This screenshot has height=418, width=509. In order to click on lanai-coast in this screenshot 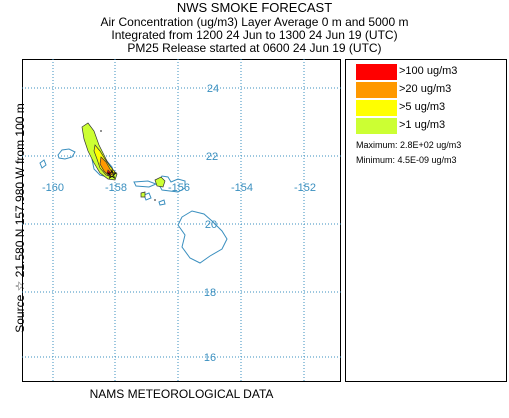, I will do `click(147, 196)`.